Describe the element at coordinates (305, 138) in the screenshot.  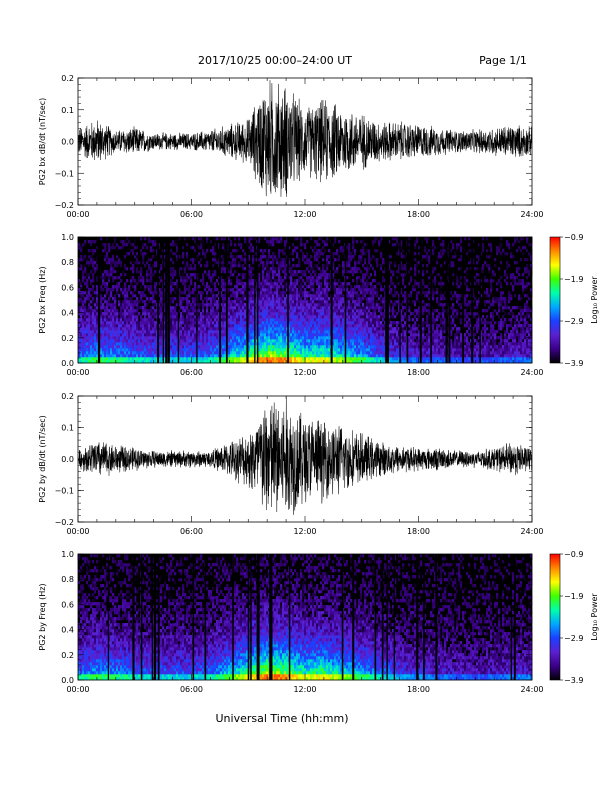
I see `bx-trace` at that location.